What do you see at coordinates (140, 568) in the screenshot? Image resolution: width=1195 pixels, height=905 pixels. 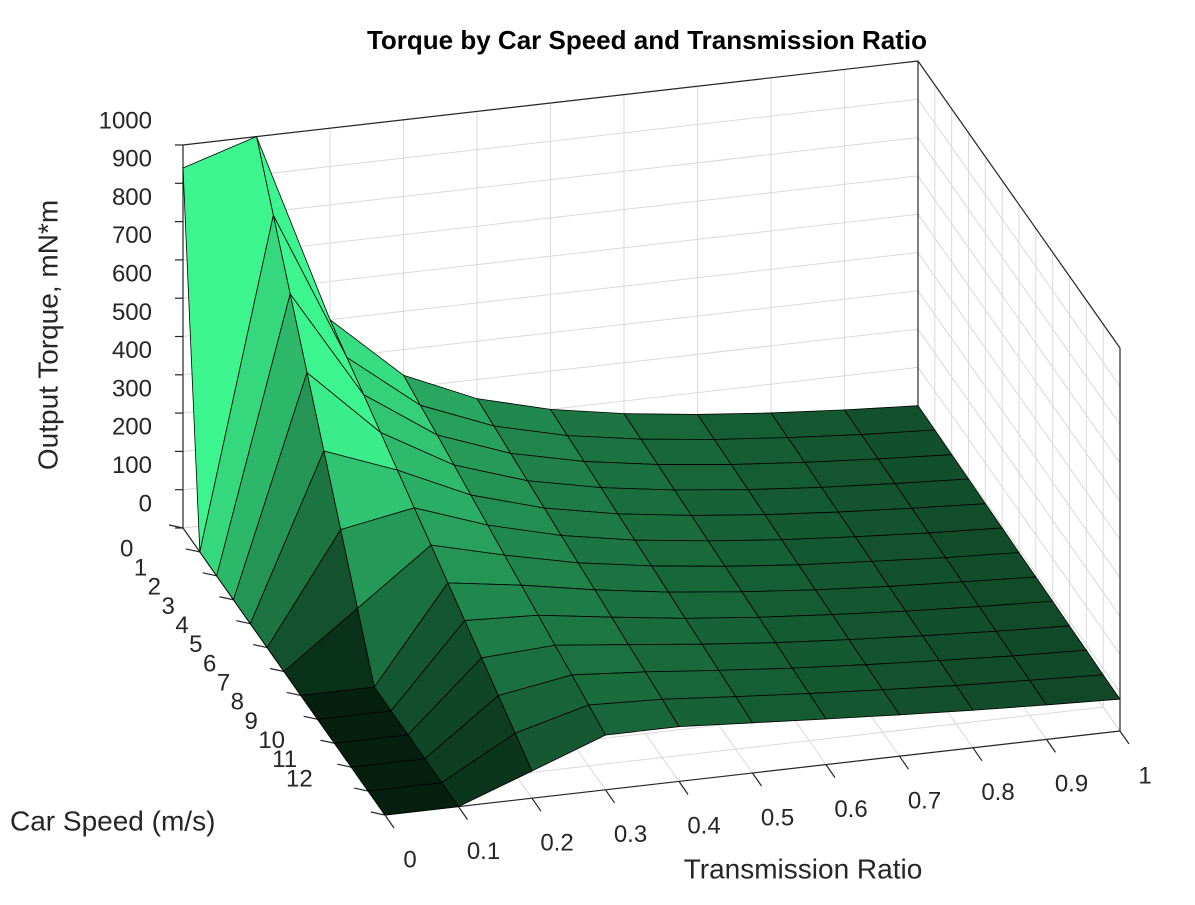 I see `y-tick-label: 1` at bounding box center [140, 568].